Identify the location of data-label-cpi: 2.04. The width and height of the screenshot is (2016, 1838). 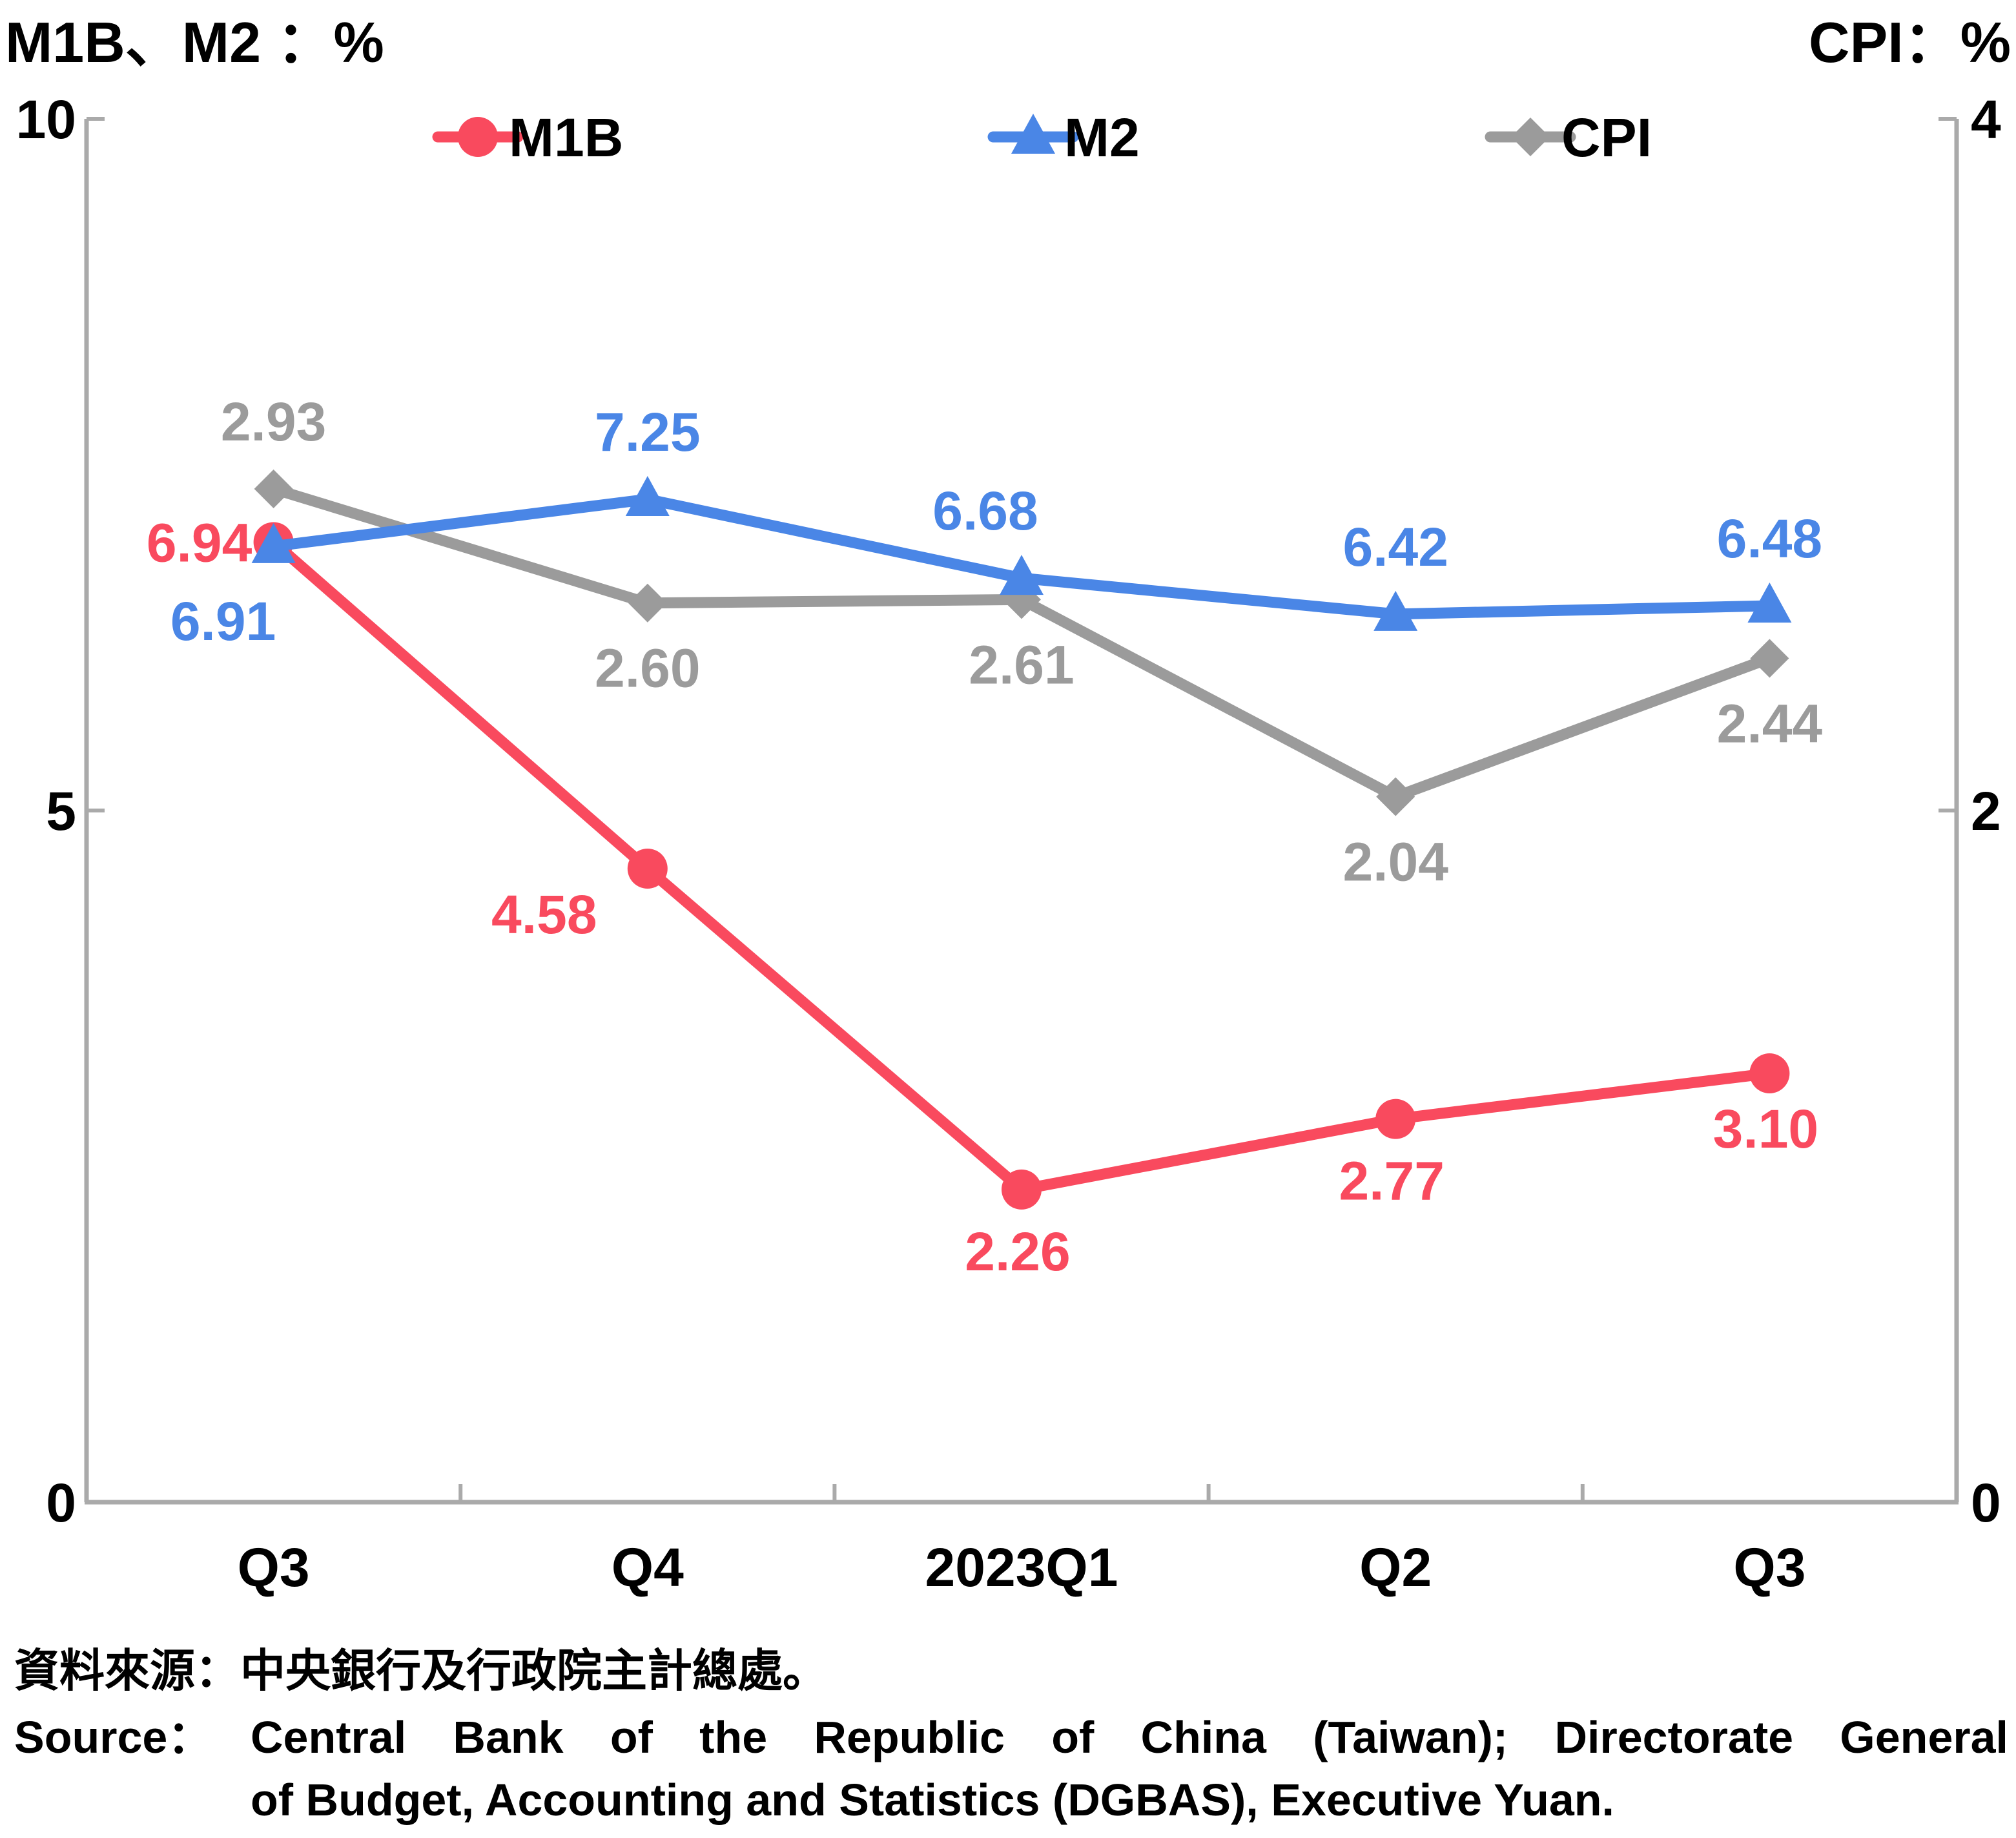
(1395, 862).